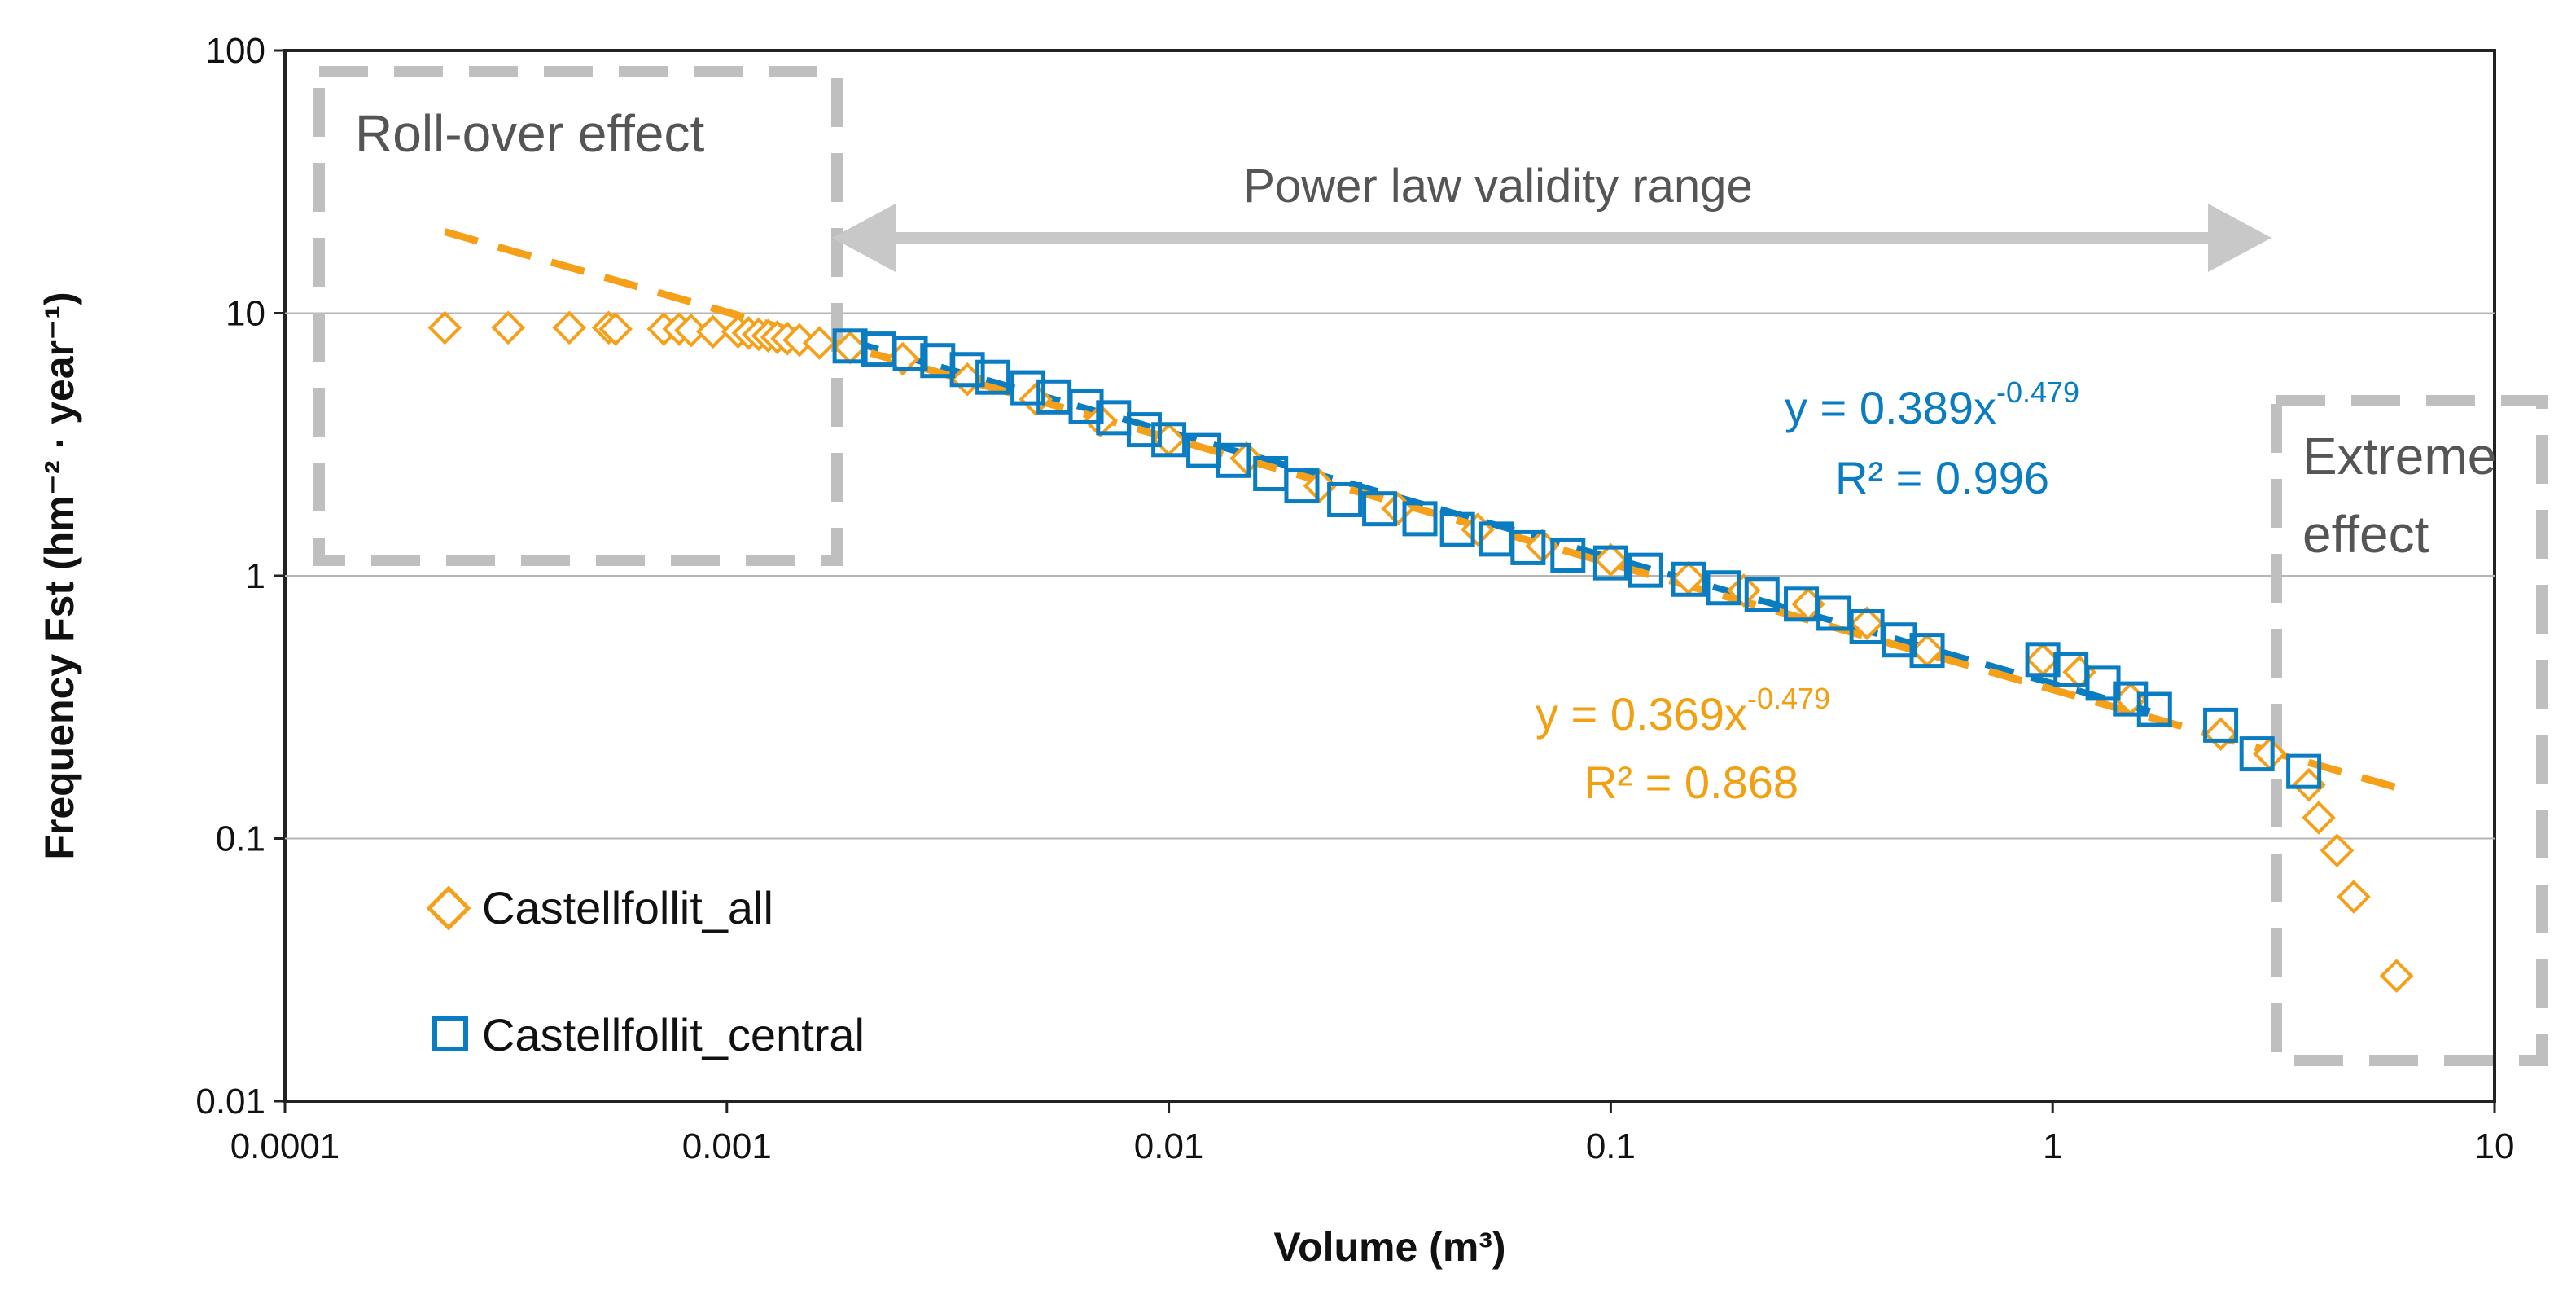  Describe the element at coordinates (627, 908) in the screenshot. I see `legend-label-all: Castellfollit_all` at that location.